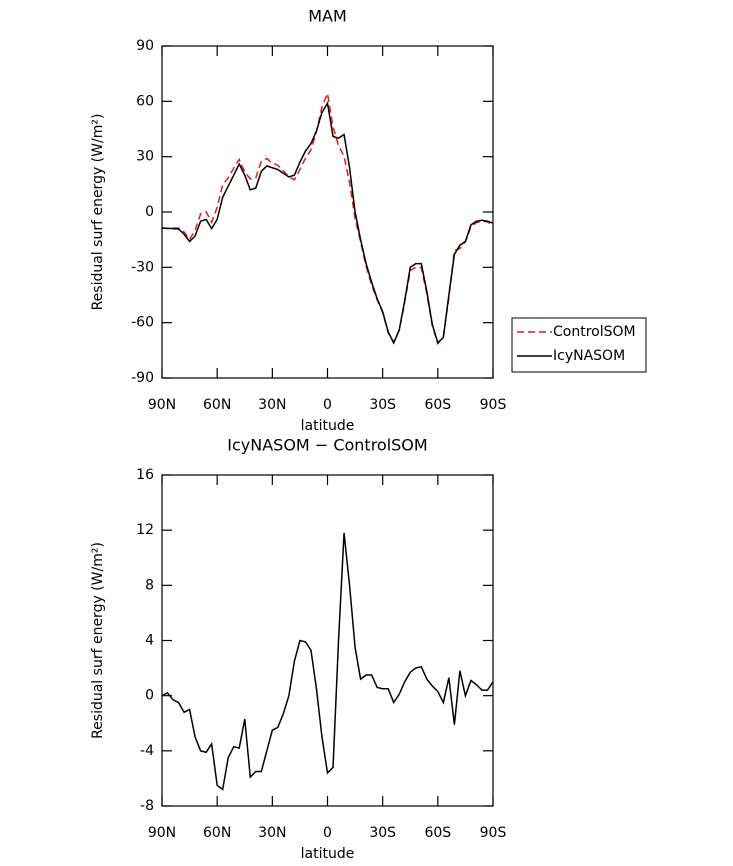 Image resolution: width=733 pixels, height=866 pixels. Describe the element at coordinates (149, 641) in the screenshot. I see `y-tick-label: 4` at that location.